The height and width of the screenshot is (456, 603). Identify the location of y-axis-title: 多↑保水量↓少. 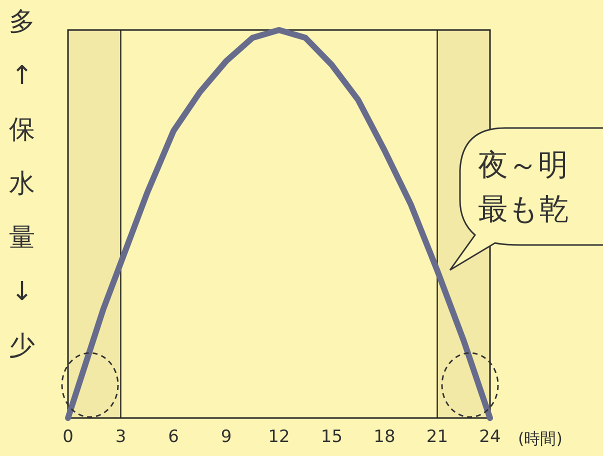
(22, 184).